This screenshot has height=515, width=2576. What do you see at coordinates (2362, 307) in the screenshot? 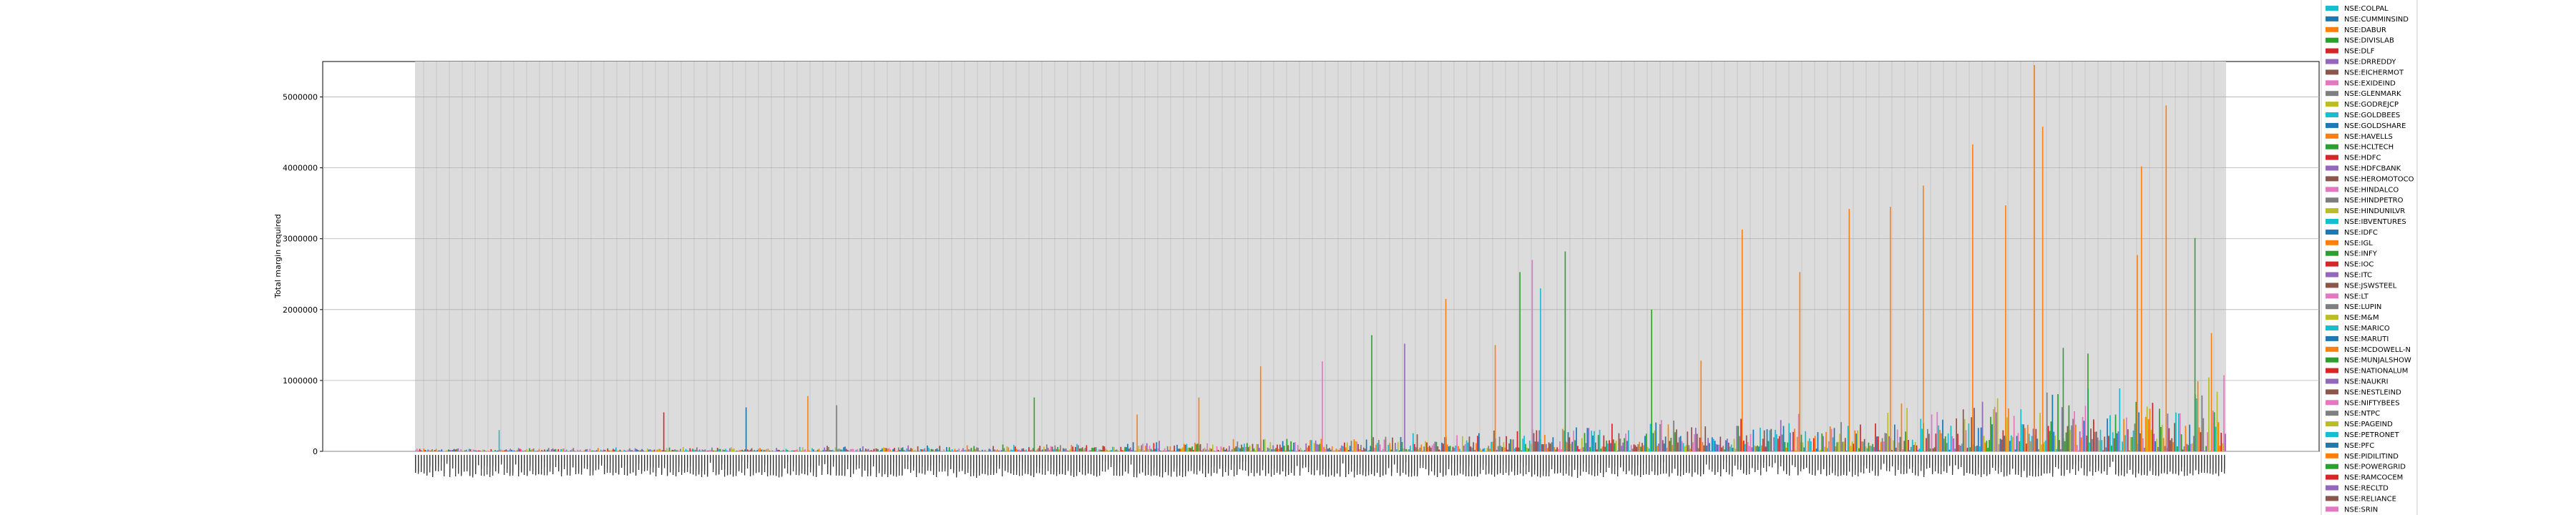
I see `legend-label: NSE:LUPIN` at bounding box center [2362, 307].